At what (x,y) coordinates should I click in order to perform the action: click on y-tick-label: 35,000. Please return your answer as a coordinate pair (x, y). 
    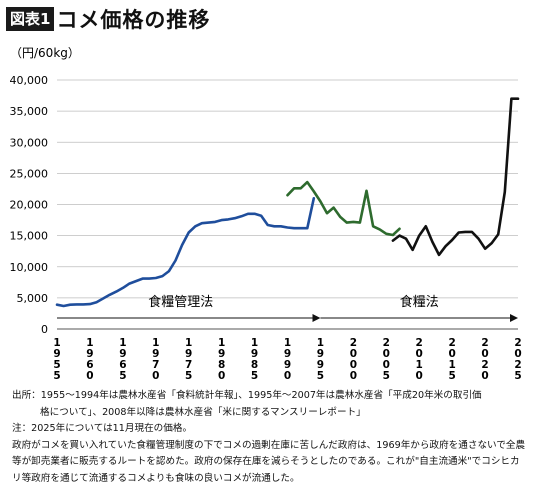
    Looking at the image, I should click on (29, 111).